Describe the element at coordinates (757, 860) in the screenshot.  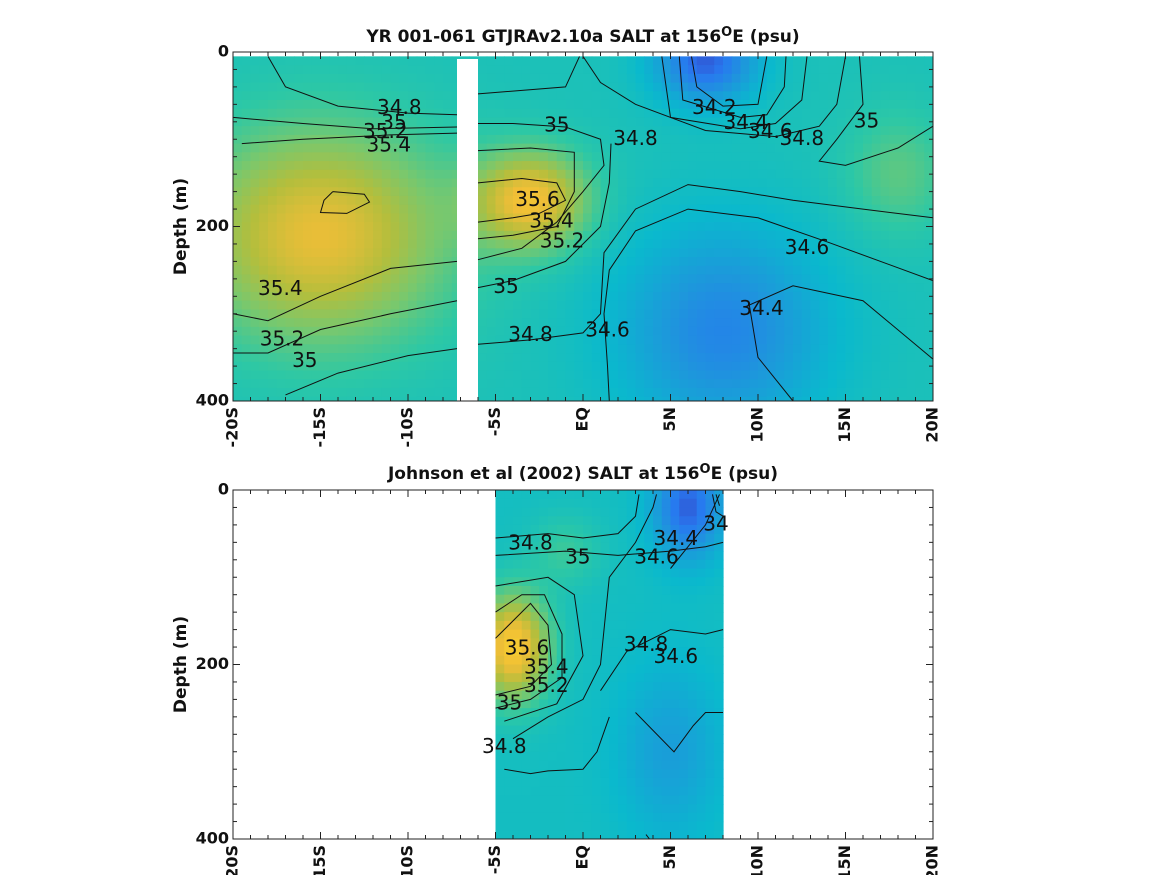
I see `x-tick-label: 10N` at that location.